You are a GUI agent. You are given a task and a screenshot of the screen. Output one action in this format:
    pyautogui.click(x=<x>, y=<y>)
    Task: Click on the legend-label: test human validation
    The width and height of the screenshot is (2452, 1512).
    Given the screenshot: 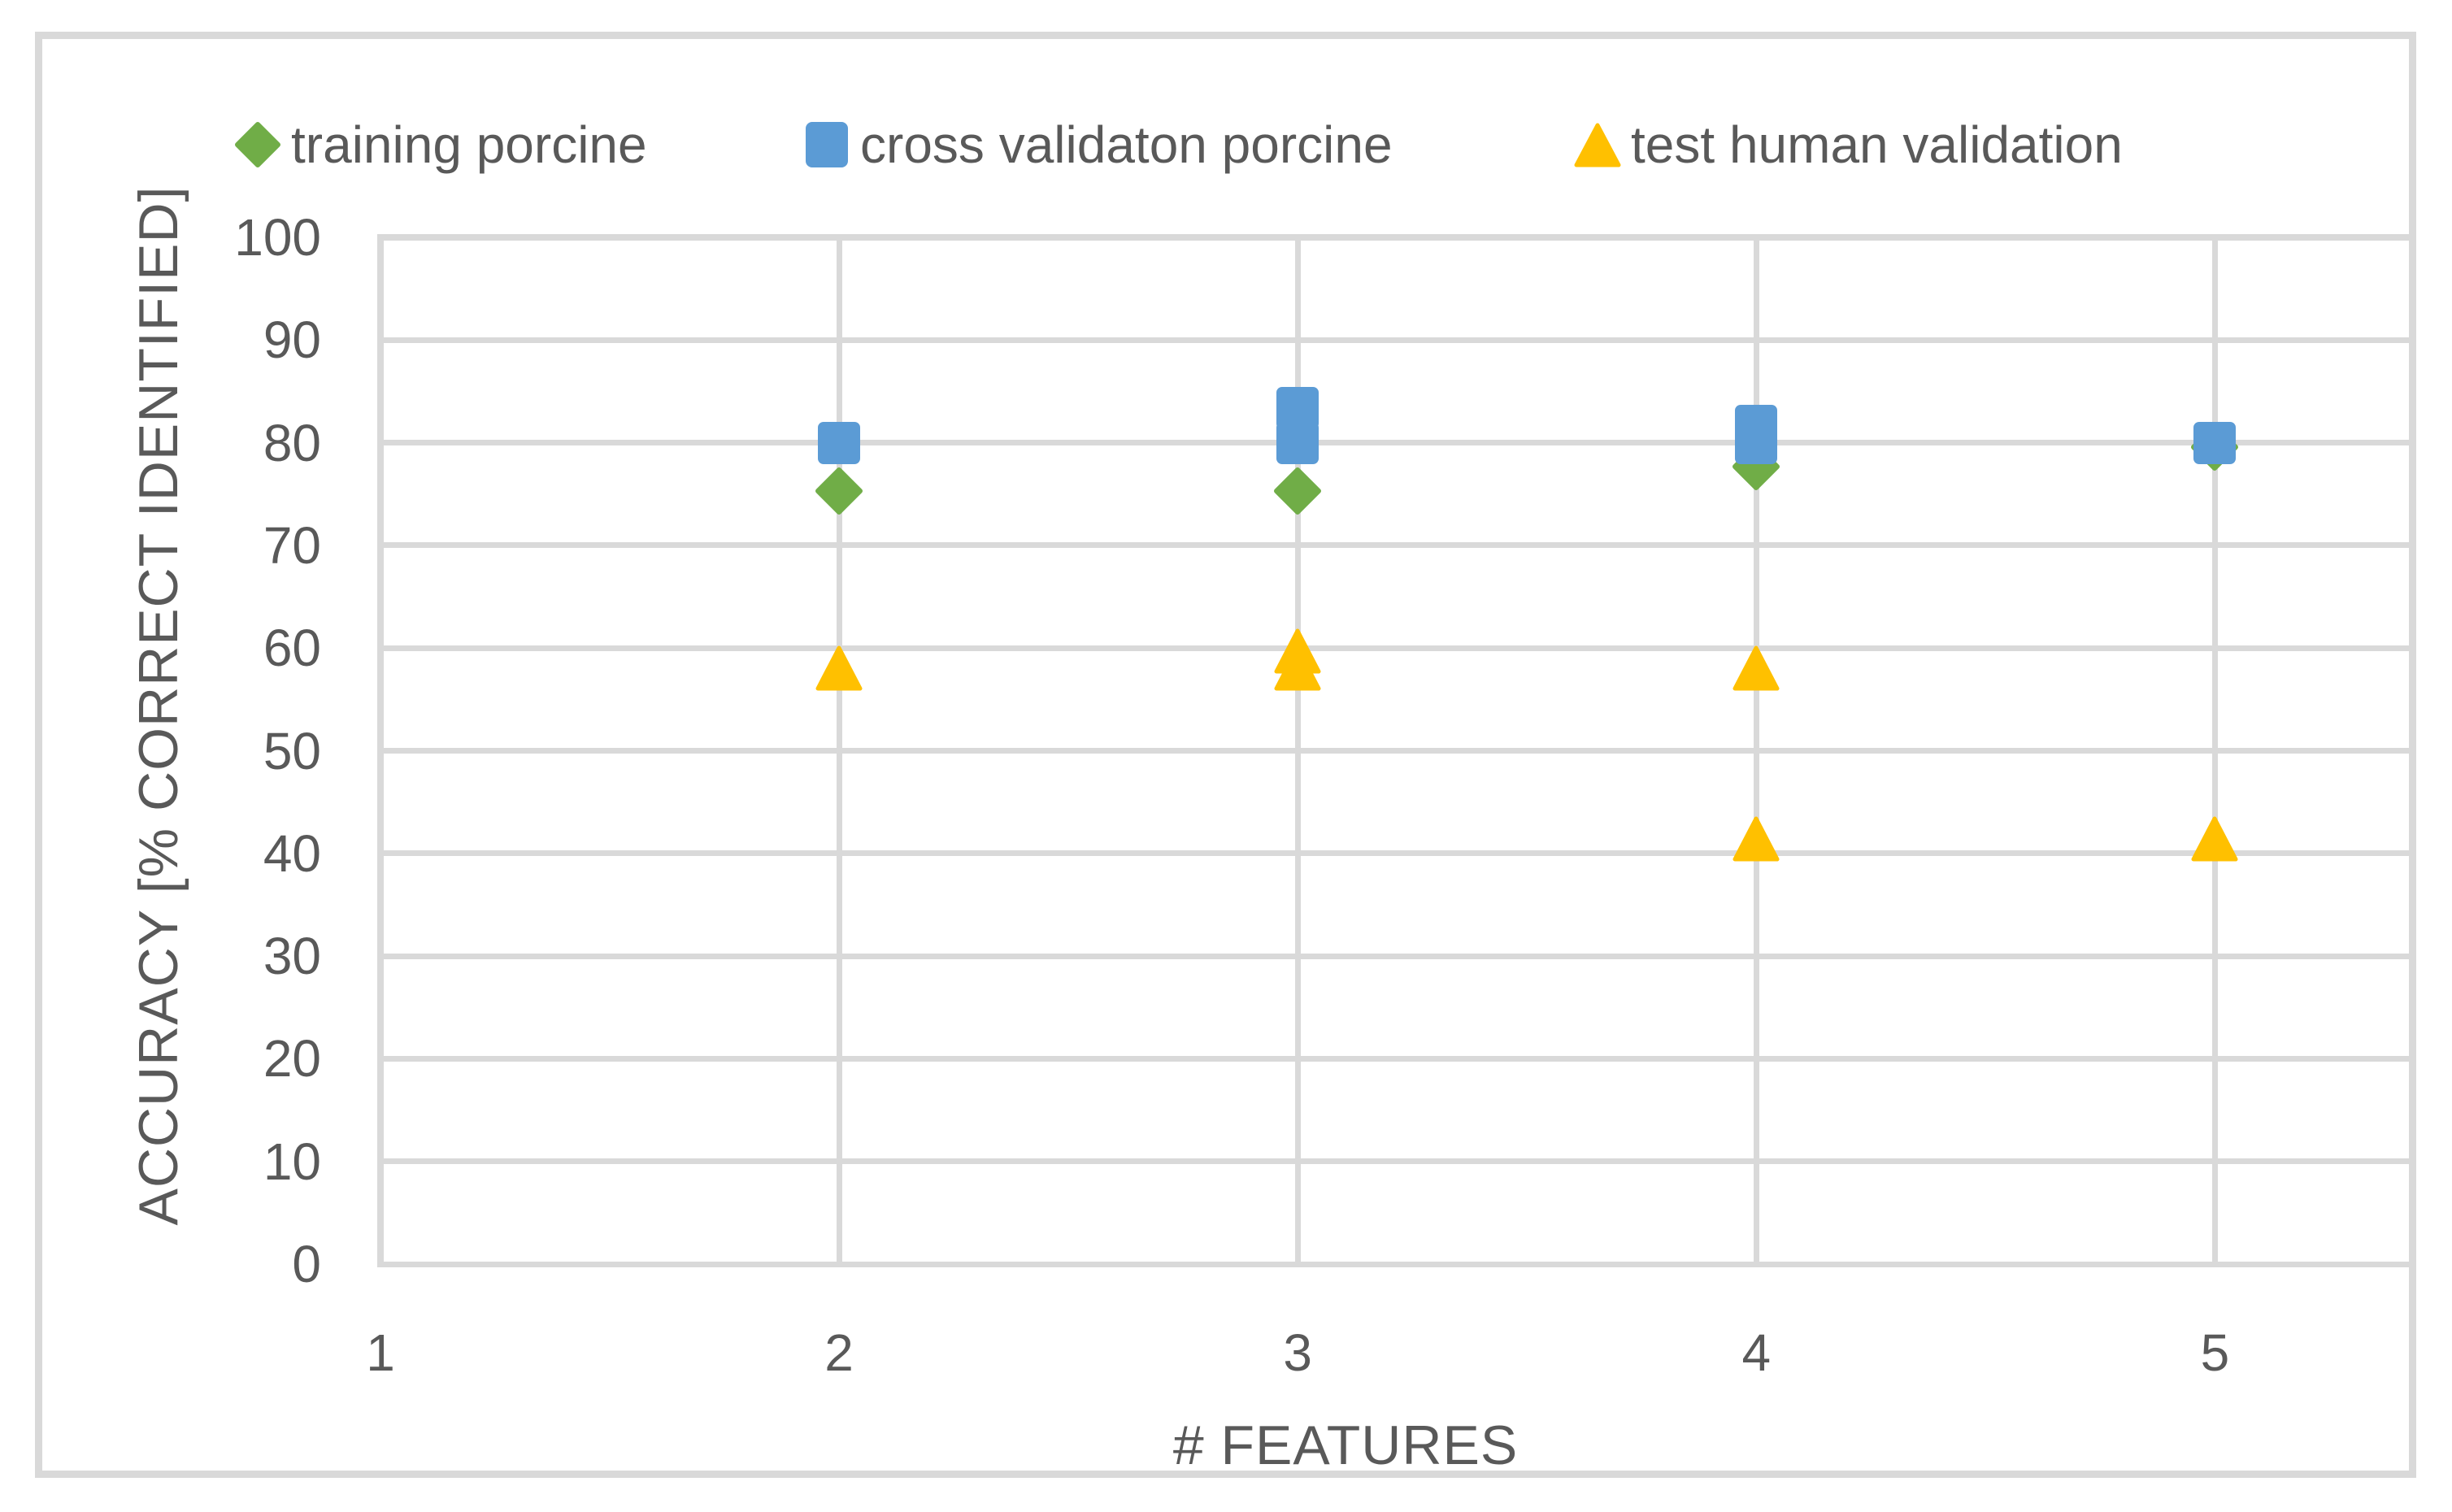 What is the action you would take?
    pyautogui.click(x=1877, y=144)
    